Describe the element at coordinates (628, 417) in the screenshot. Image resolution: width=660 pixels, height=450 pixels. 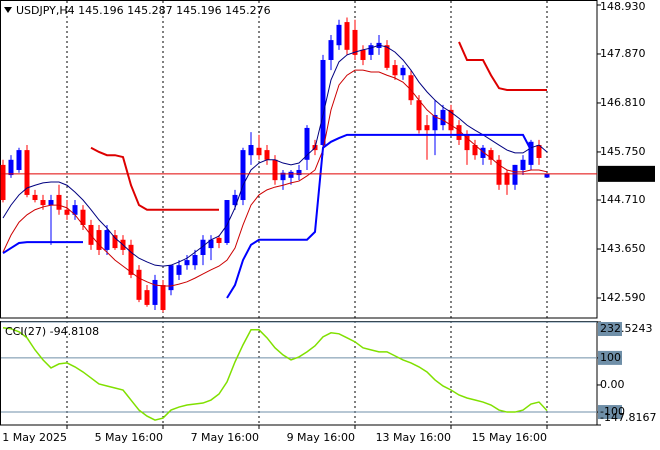
I see `y-tick-label: -147.8167` at that location.